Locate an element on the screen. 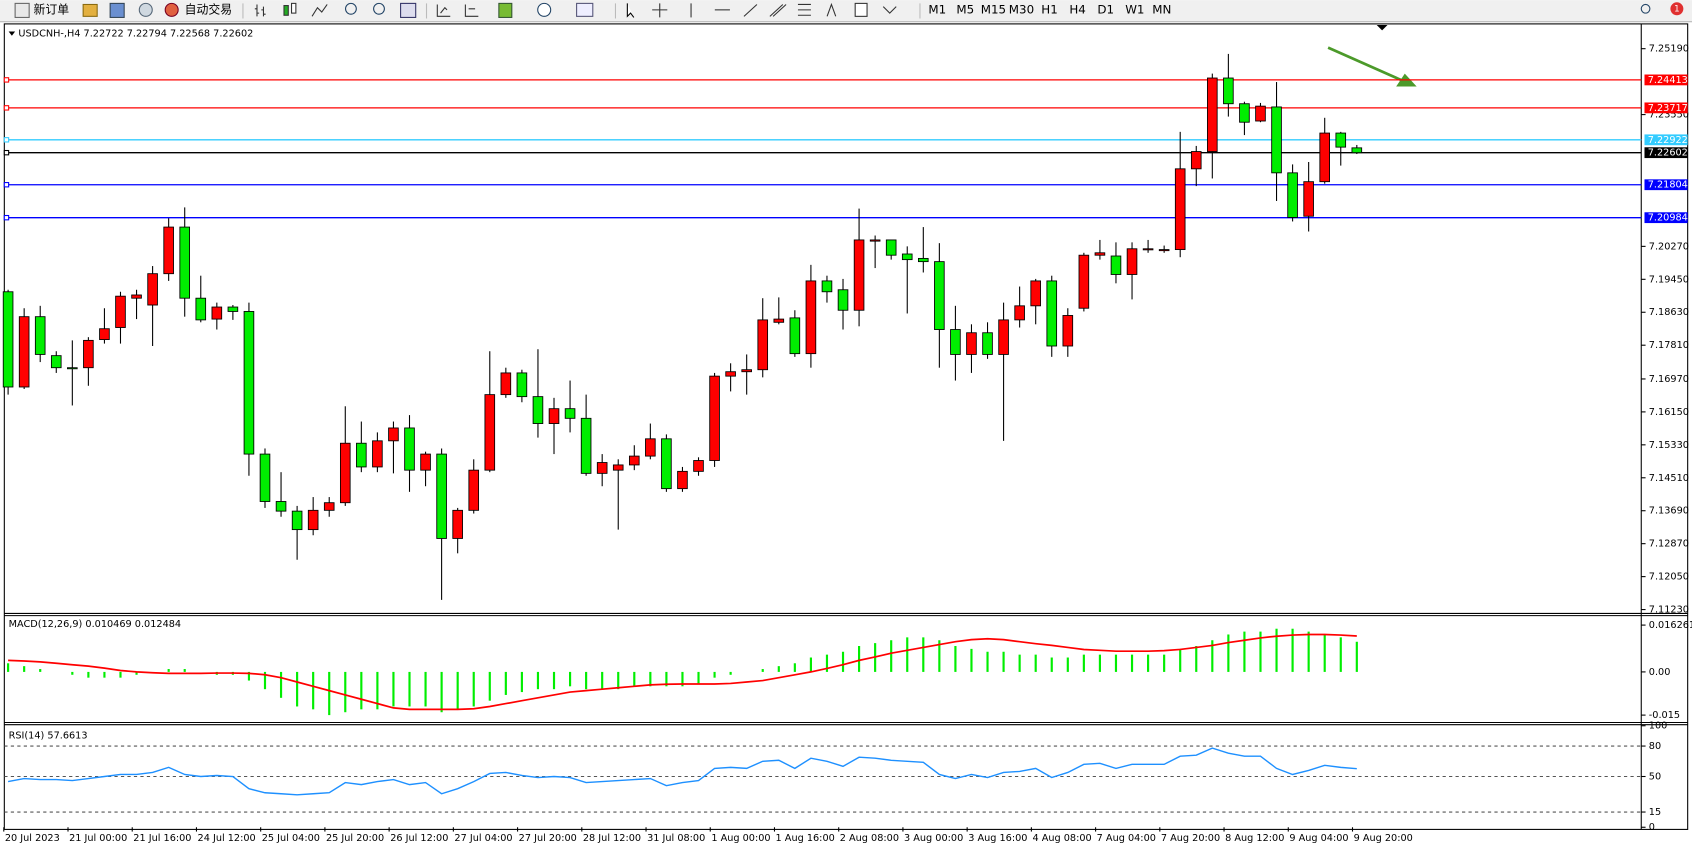  timeframe-button: M5 is located at coordinates (965, 9).